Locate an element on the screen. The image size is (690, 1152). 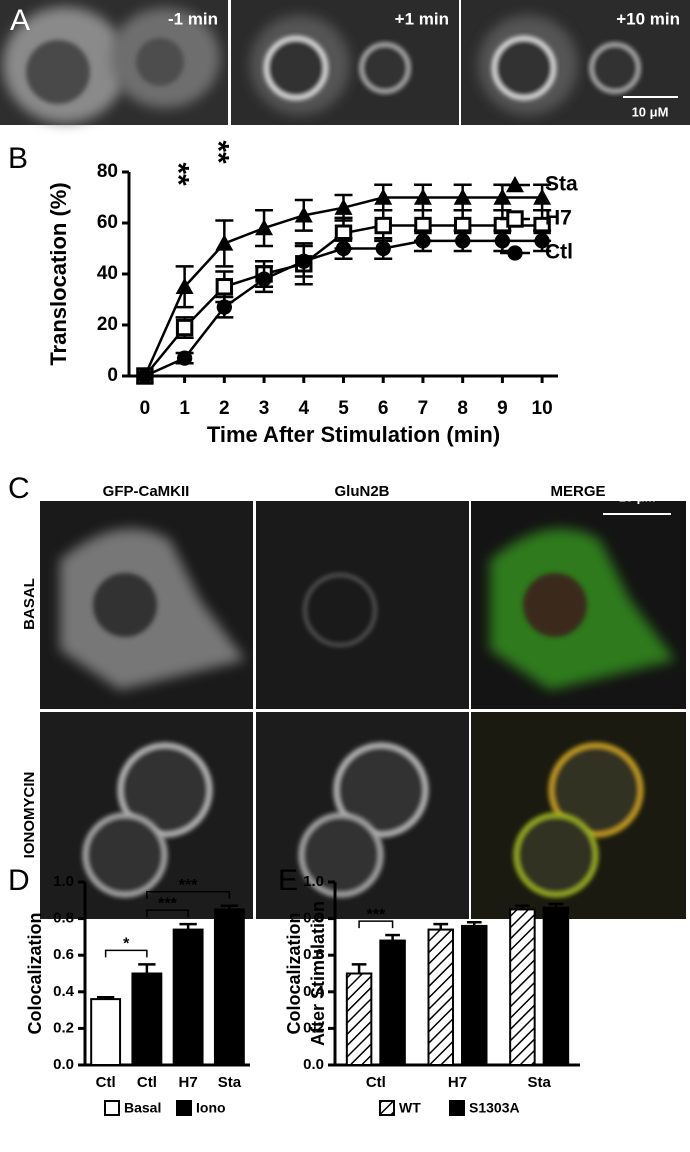
legend-label: Ctl is located at coordinates (559, 252).